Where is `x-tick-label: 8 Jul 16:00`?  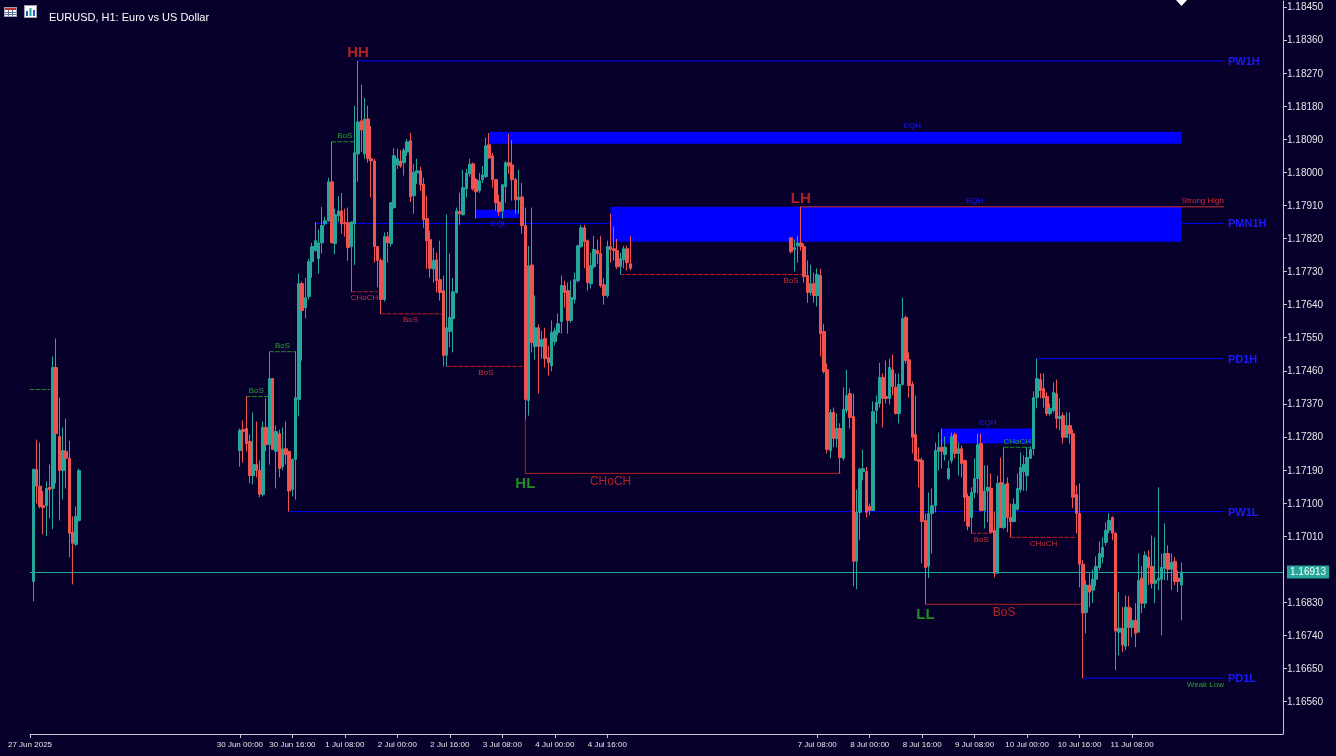 x-tick-label: 8 Jul 16:00 is located at coordinates (922, 744).